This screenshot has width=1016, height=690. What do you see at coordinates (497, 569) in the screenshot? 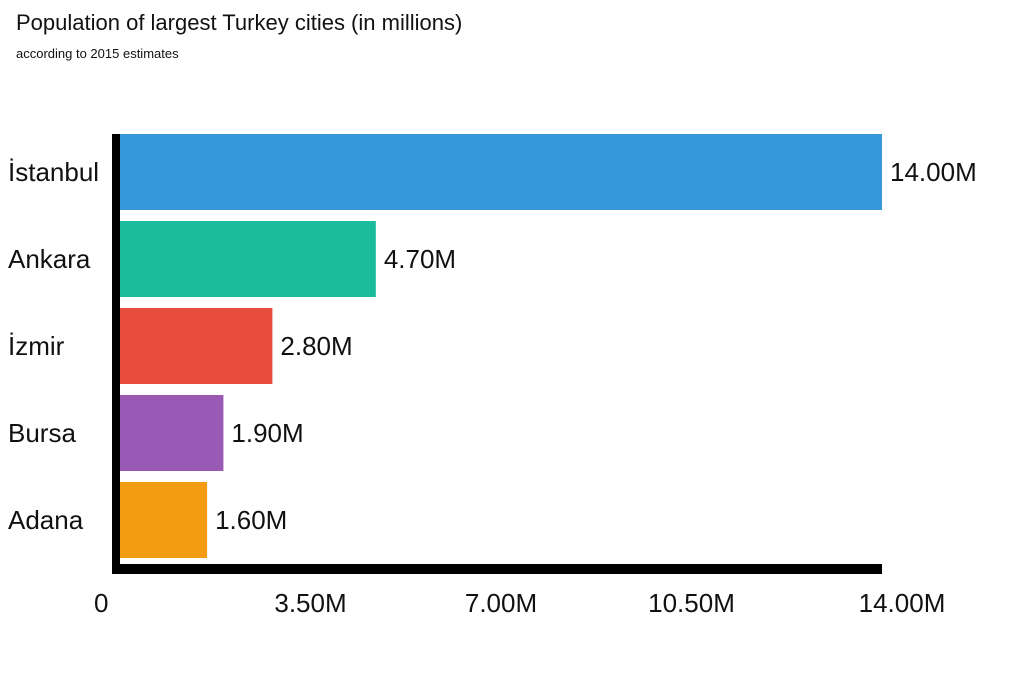
I see `x-axis-line` at bounding box center [497, 569].